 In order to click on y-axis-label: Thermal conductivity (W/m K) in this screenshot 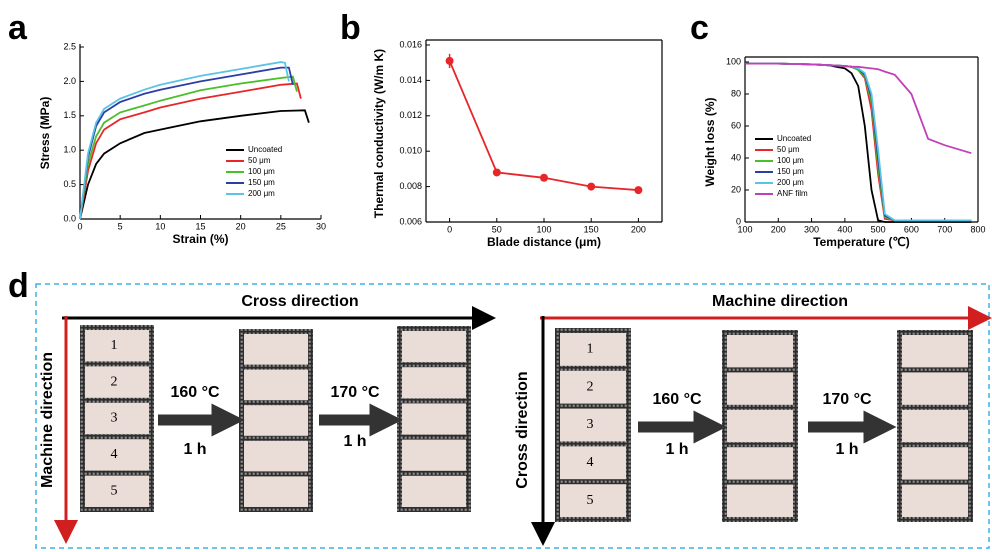, I will do `click(379, 133)`.